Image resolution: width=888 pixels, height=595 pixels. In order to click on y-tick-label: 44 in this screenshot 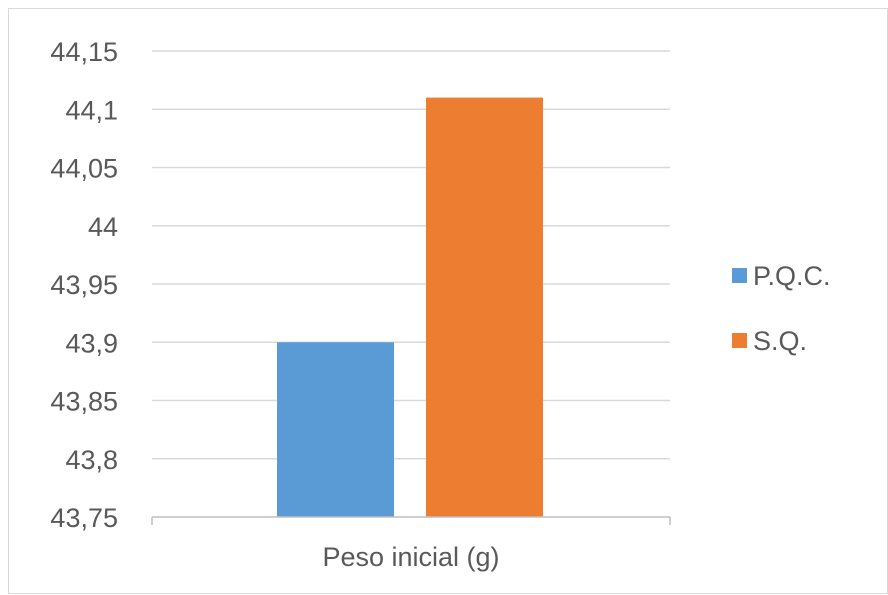, I will do `click(103, 227)`.